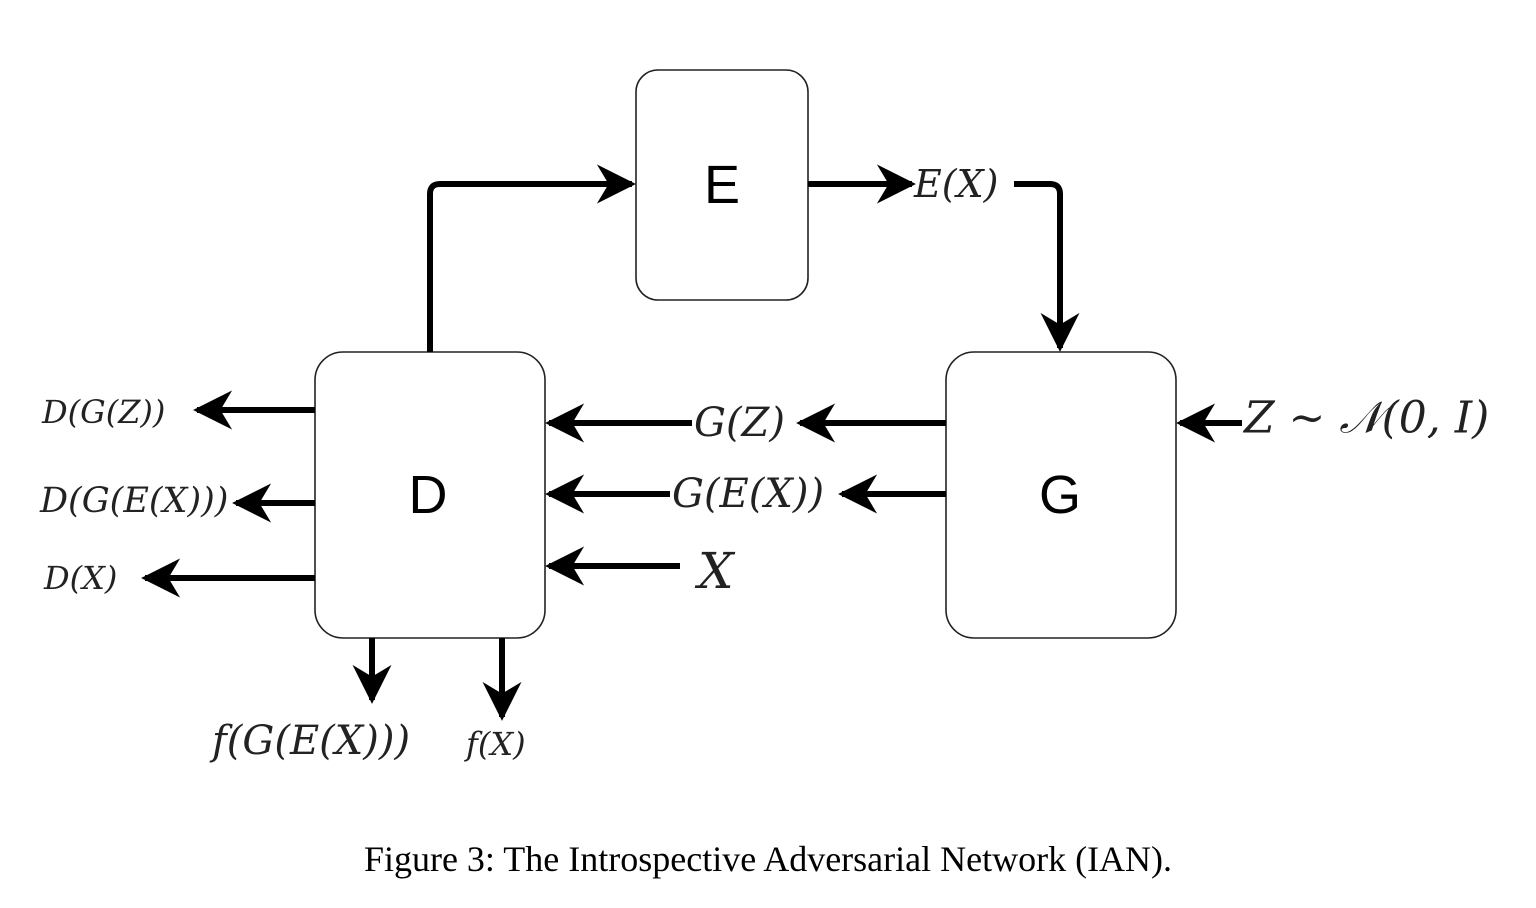 The height and width of the screenshot is (908, 1536). Describe the element at coordinates (748, 494) in the screenshot. I see `label-g-e-x: G(E(X))` at that location.